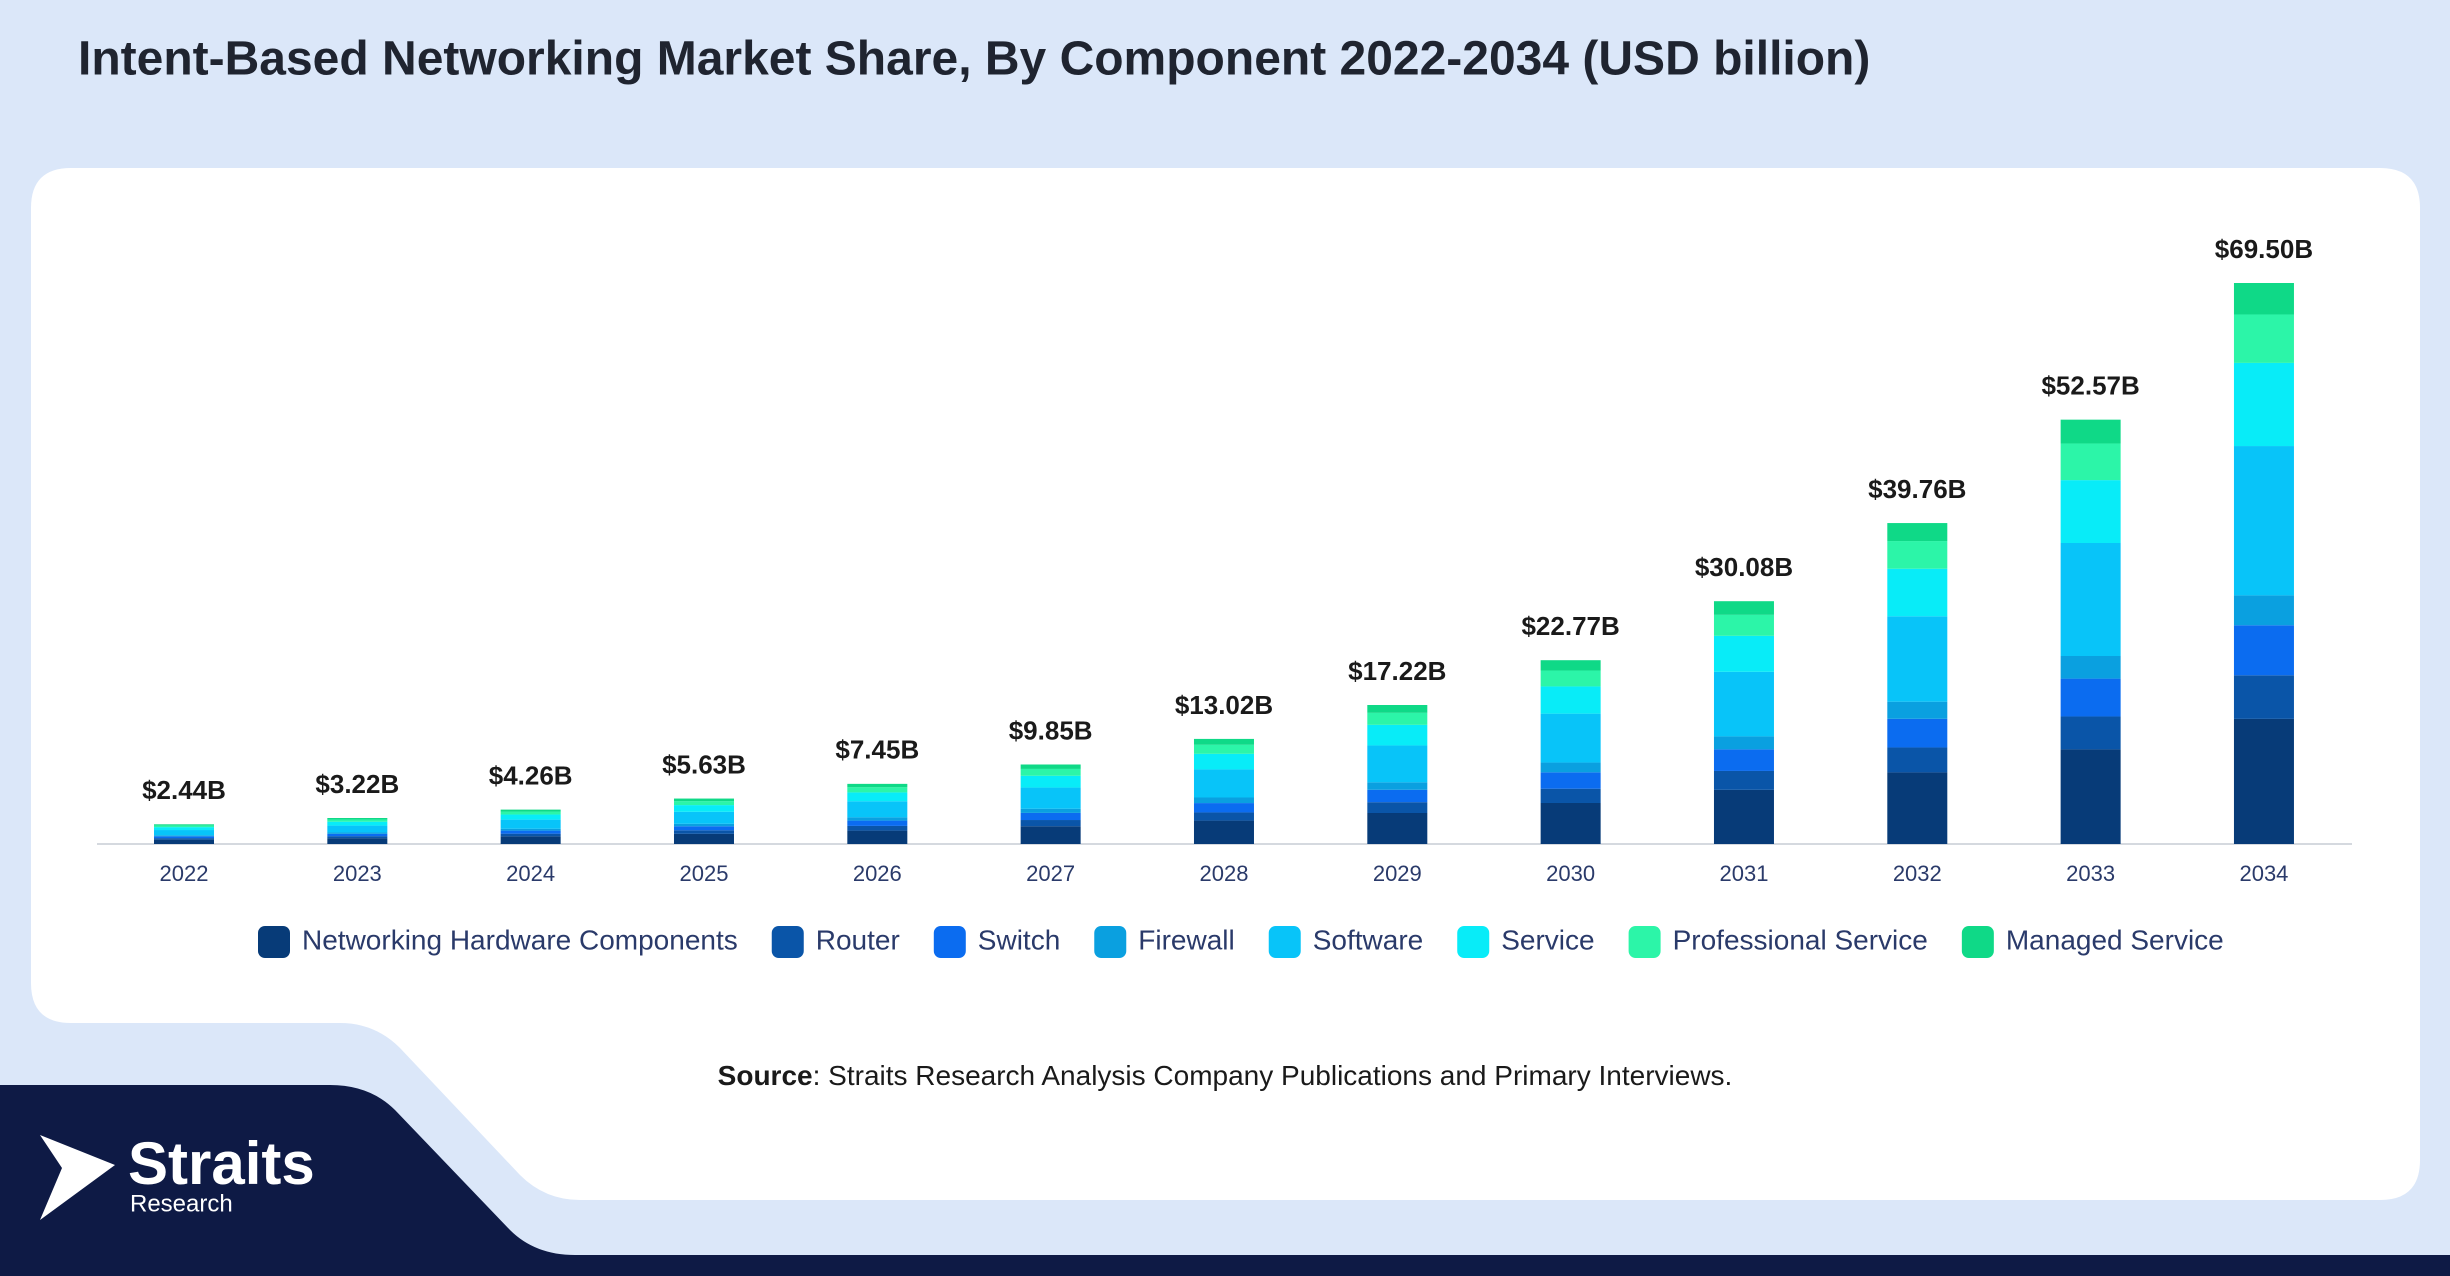 This screenshot has height=1276, width=2450. I want to click on x-tick-label: 2030, so click(1570, 873).